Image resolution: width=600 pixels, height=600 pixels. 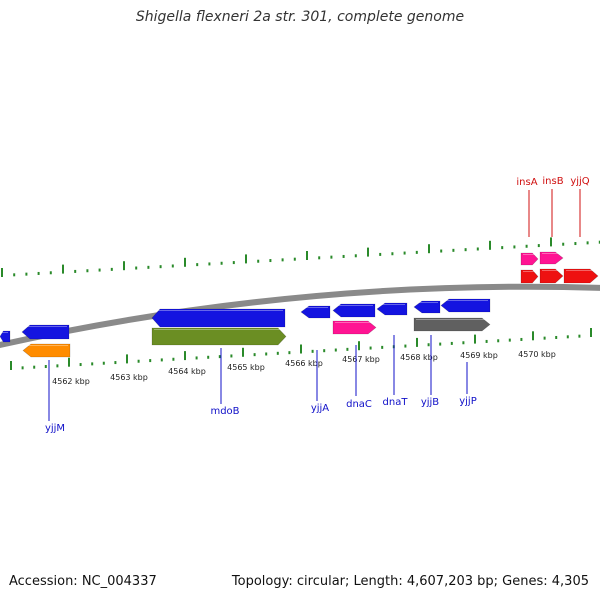 What do you see at coordinates (552, 181) in the screenshot?
I see `gene-label-insB: insB` at bounding box center [552, 181].